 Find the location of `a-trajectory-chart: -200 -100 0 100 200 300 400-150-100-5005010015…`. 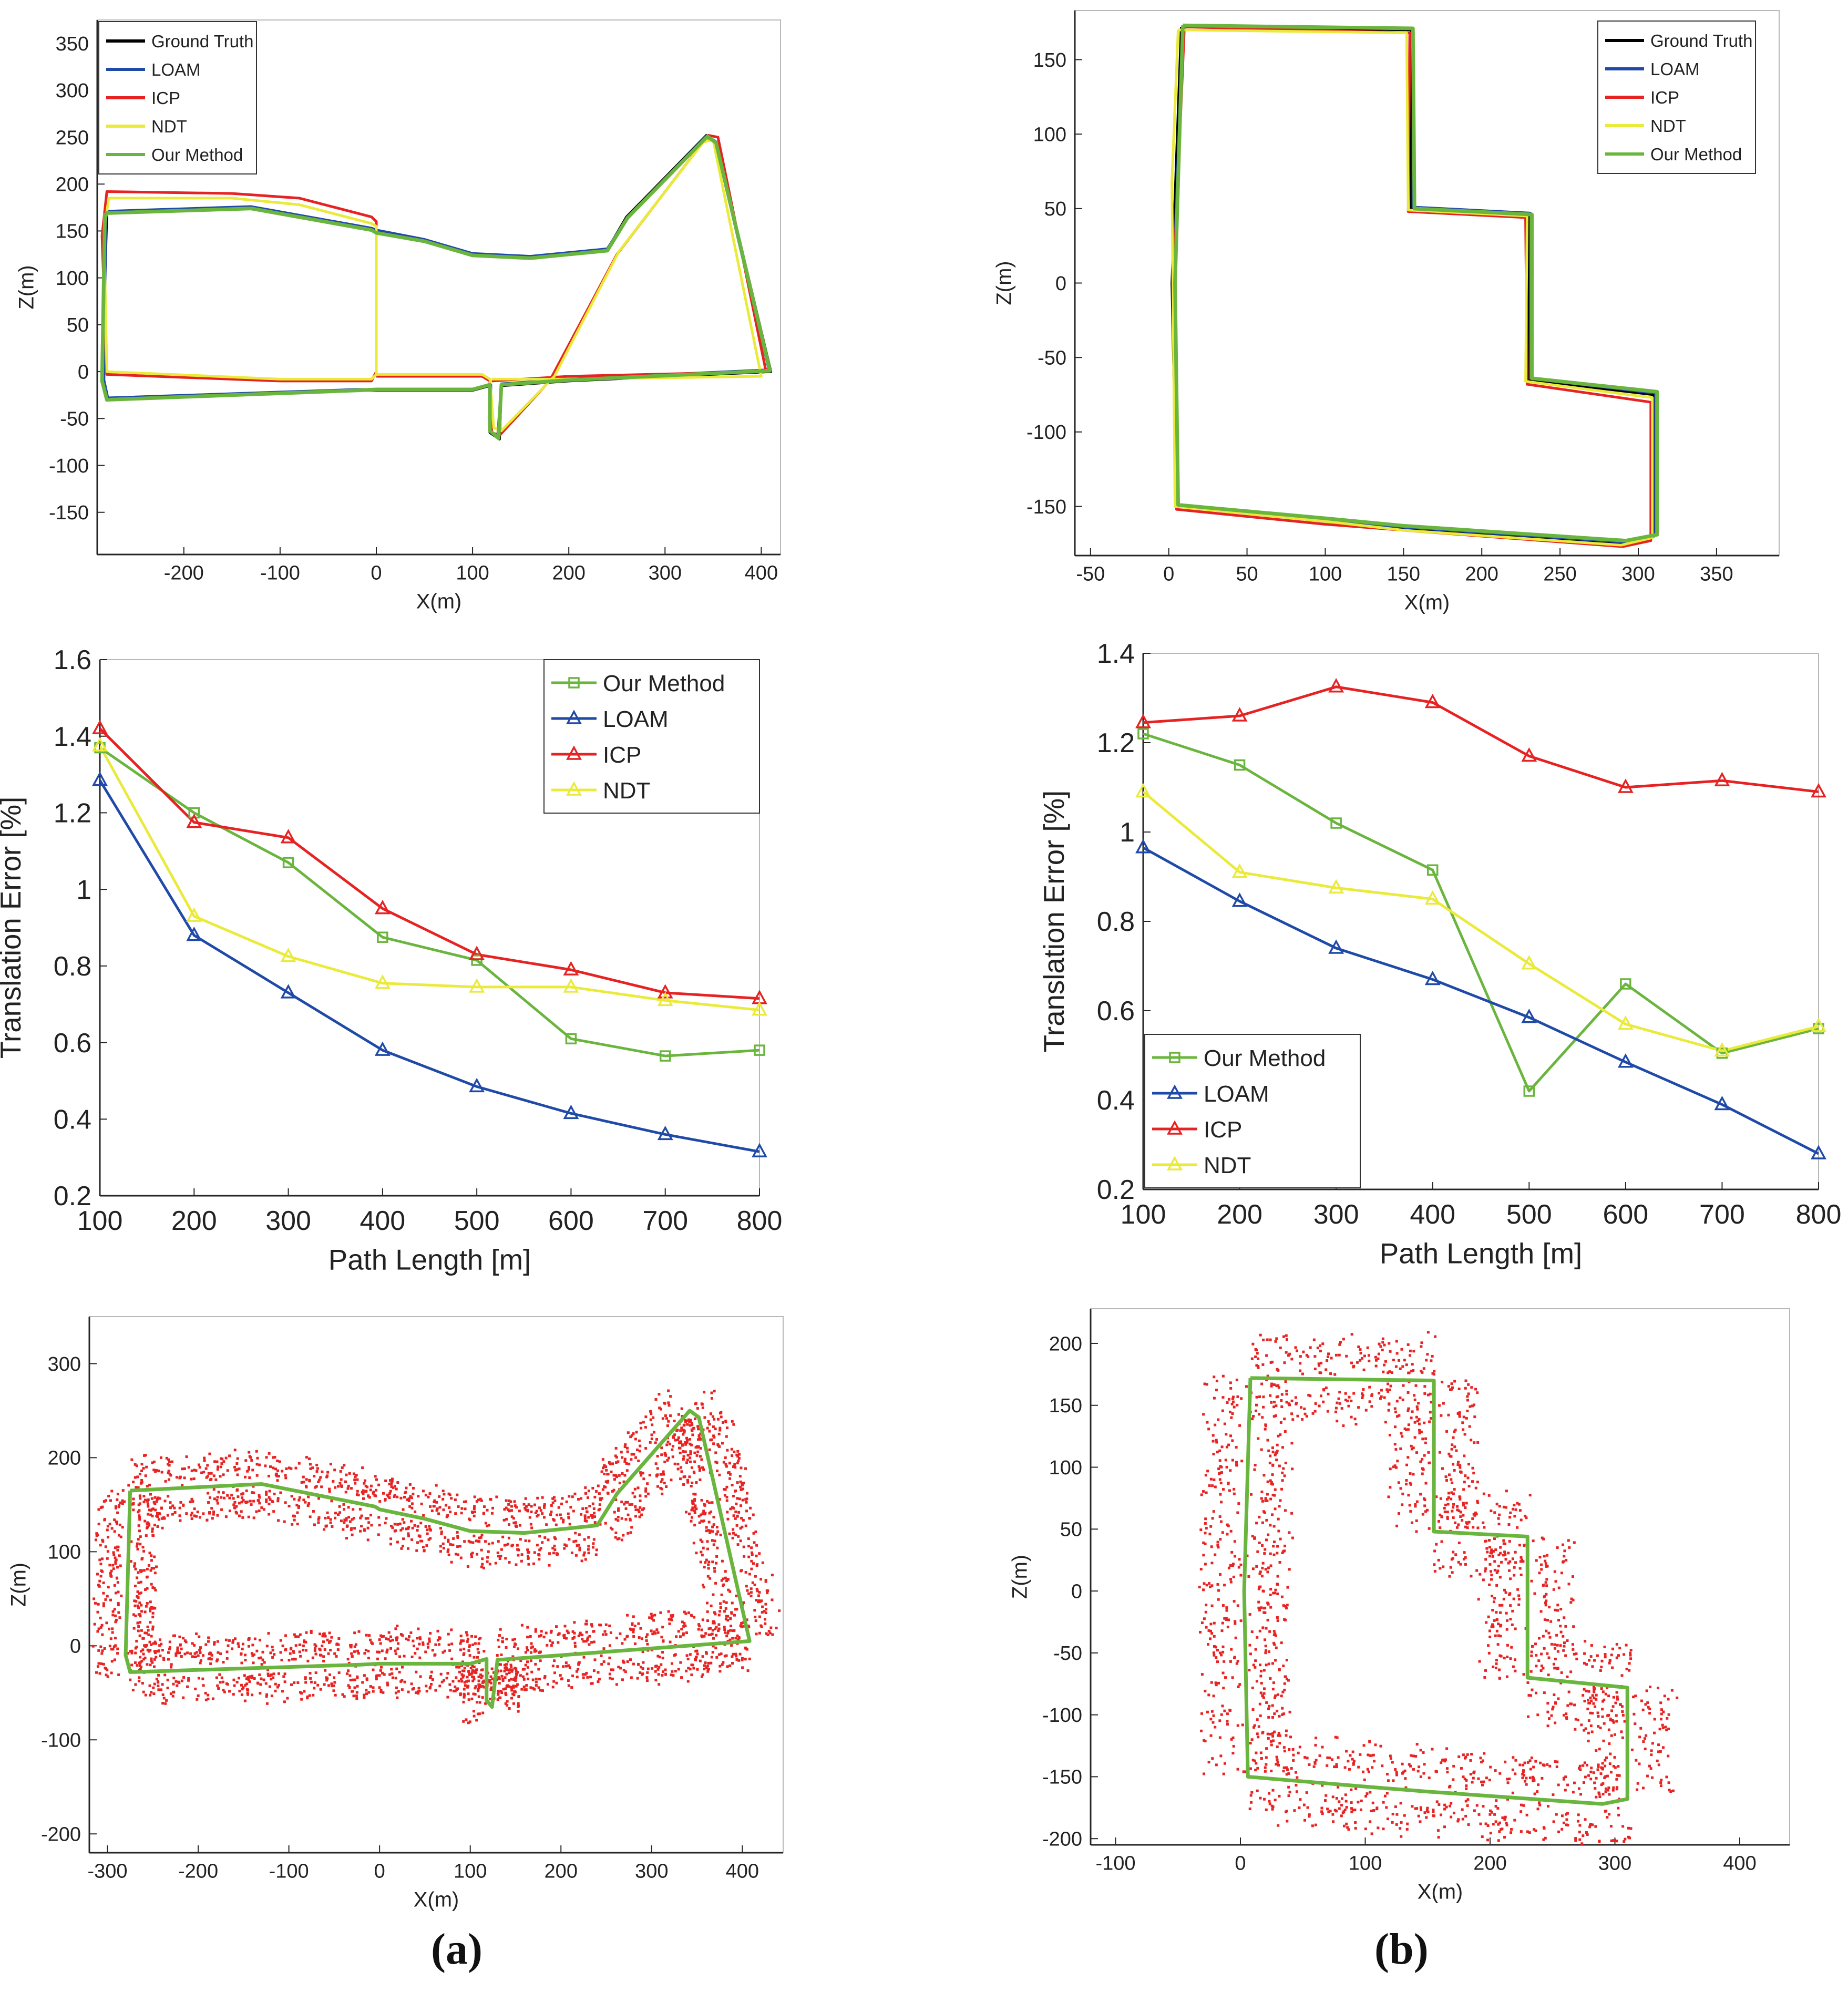

a-trajectory-chart: -200 -100 0 100 200 300 400-150-100-5005010015… is located at coordinates (398, 316).